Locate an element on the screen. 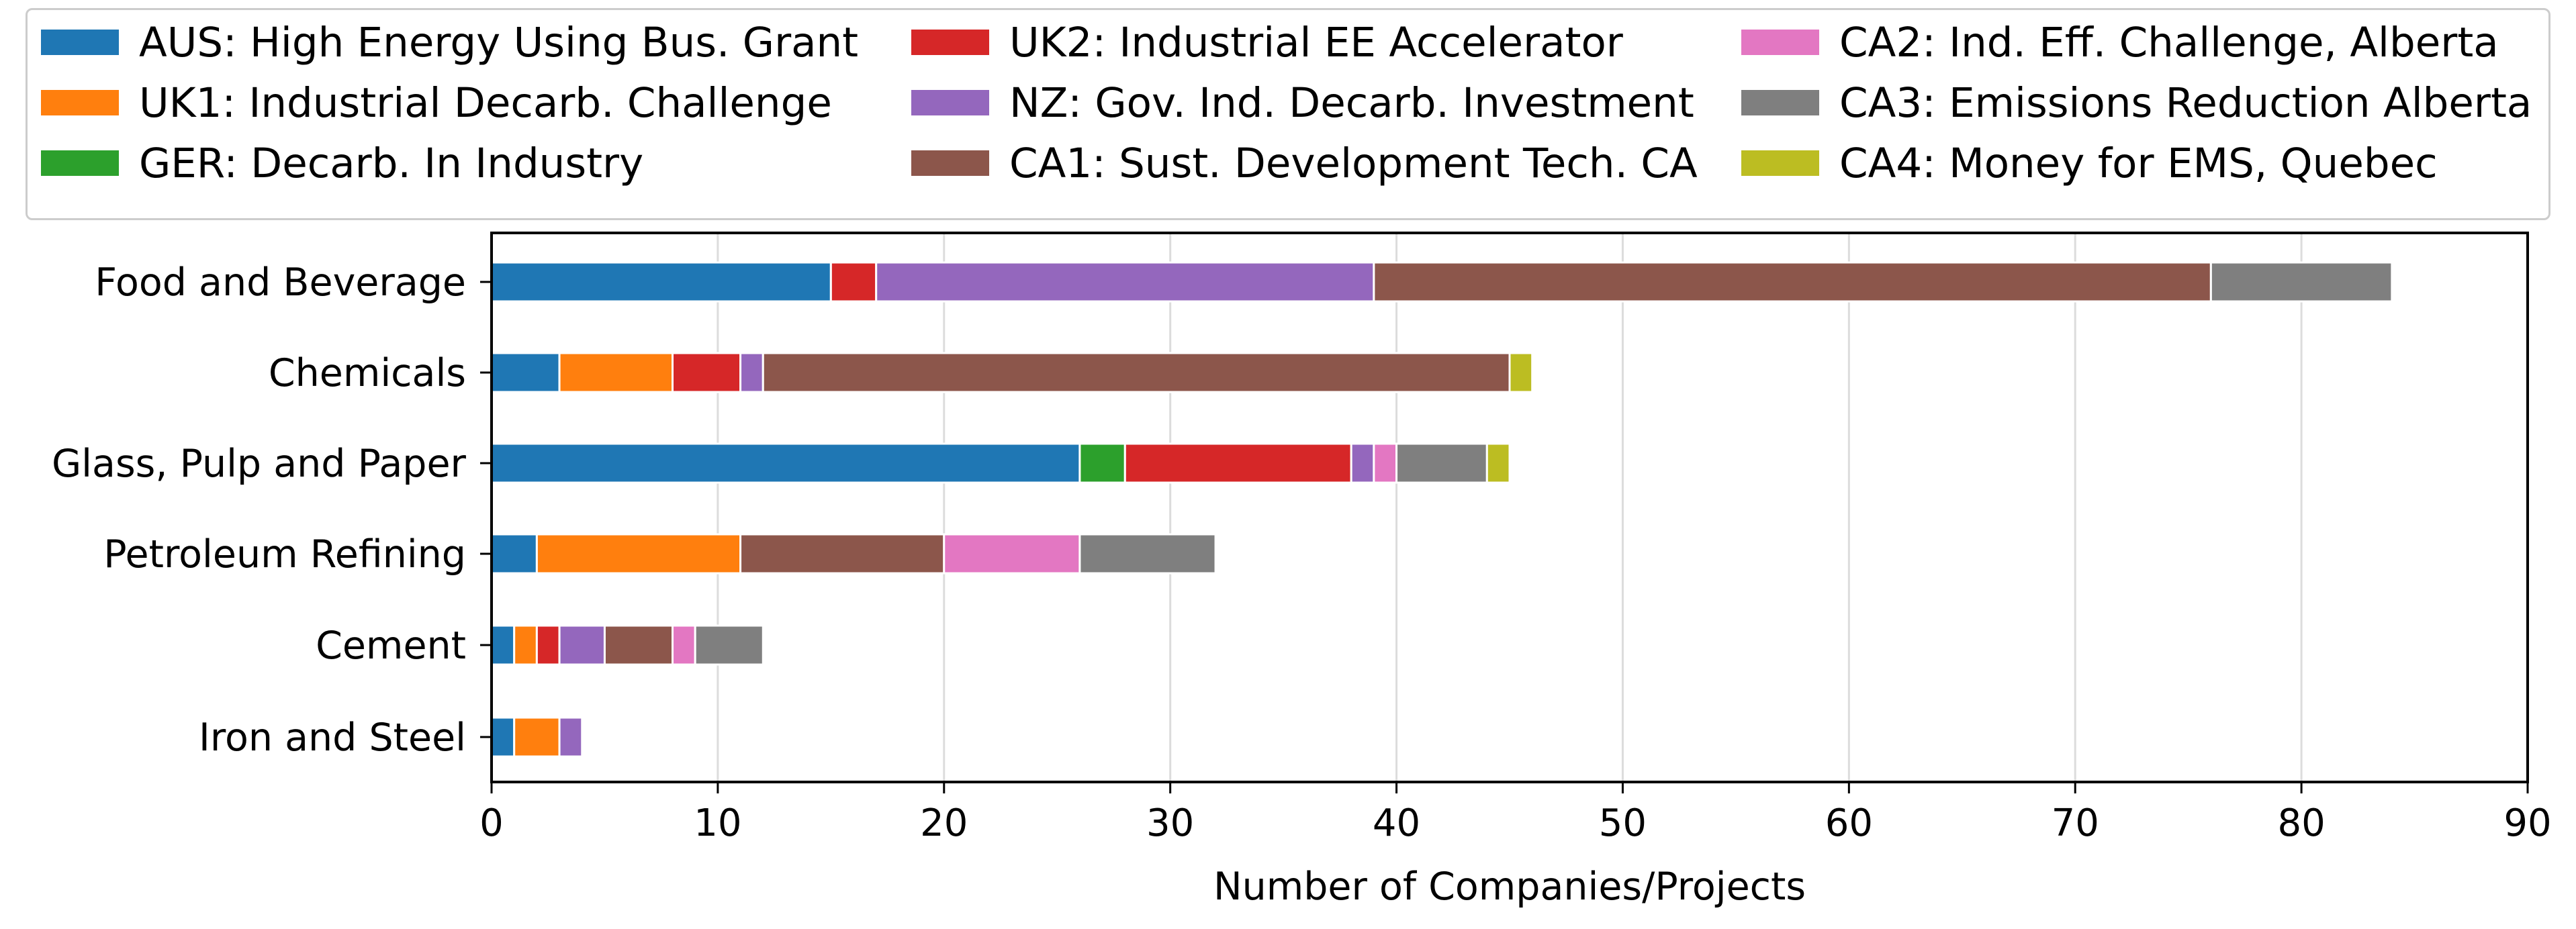 The width and height of the screenshot is (2576, 929). legend-item-uk2: UK2: Industrial EE Accelerator is located at coordinates (1267, 42).